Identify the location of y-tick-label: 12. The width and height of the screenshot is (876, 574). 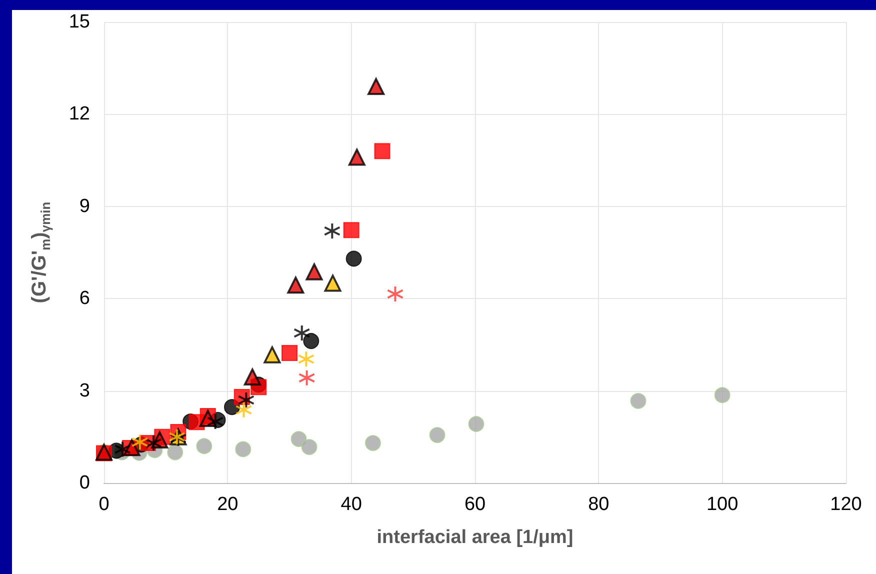
(79, 114).